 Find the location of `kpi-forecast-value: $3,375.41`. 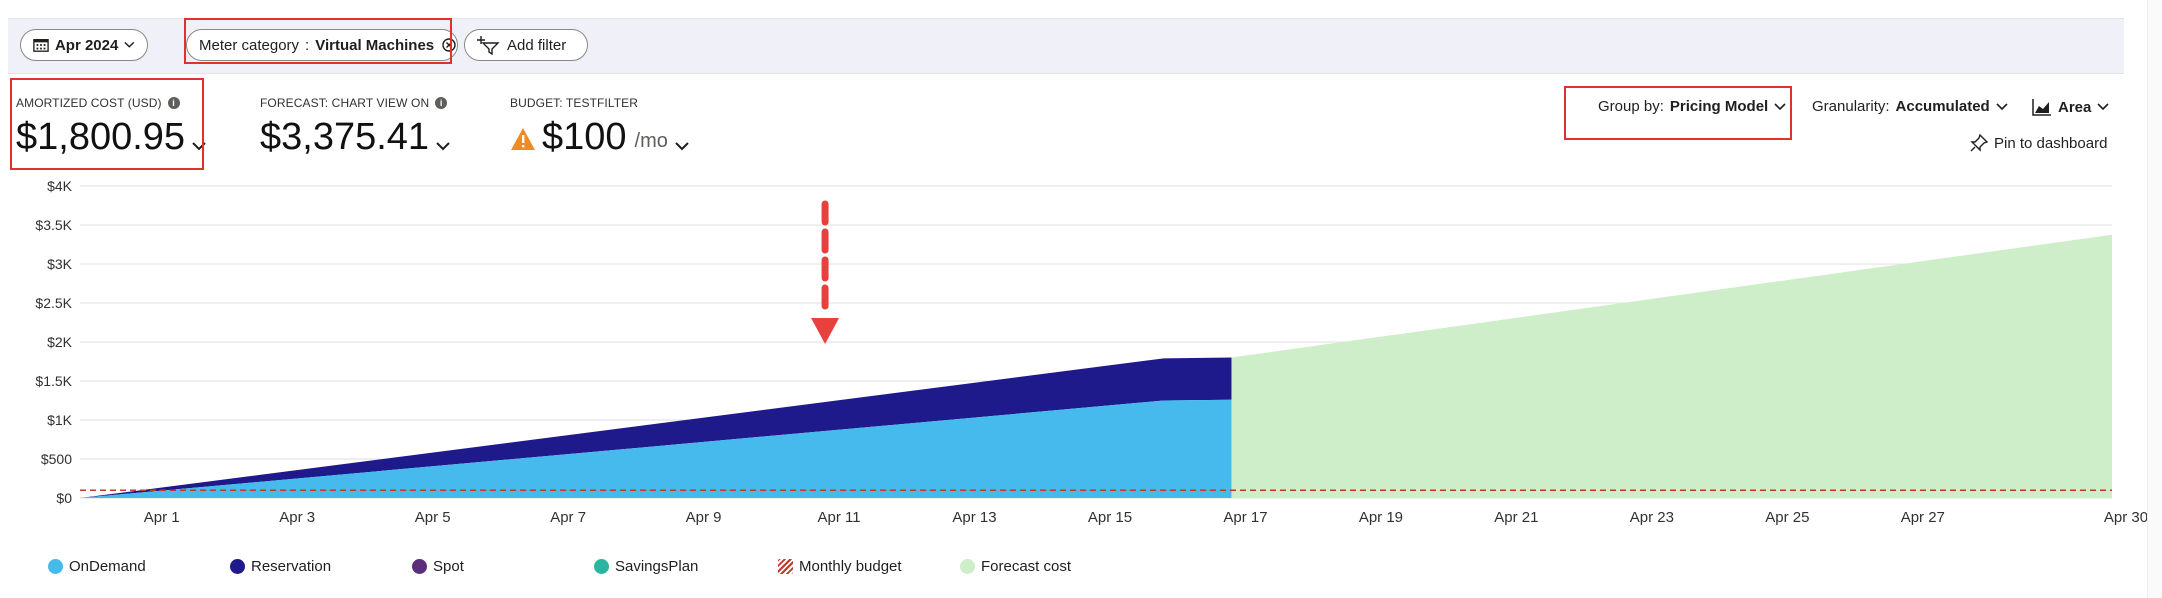

kpi-forecast-value: $3,375.41 is located at coordinates (345, 137).